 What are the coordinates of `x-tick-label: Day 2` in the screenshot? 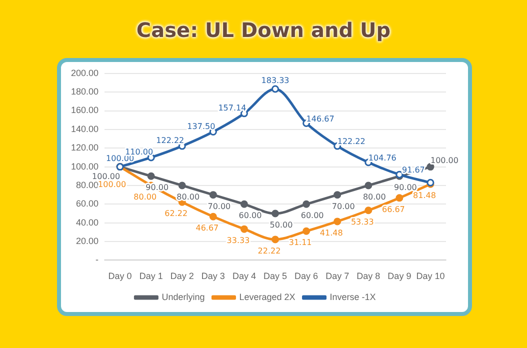 It's located at (182, 276).